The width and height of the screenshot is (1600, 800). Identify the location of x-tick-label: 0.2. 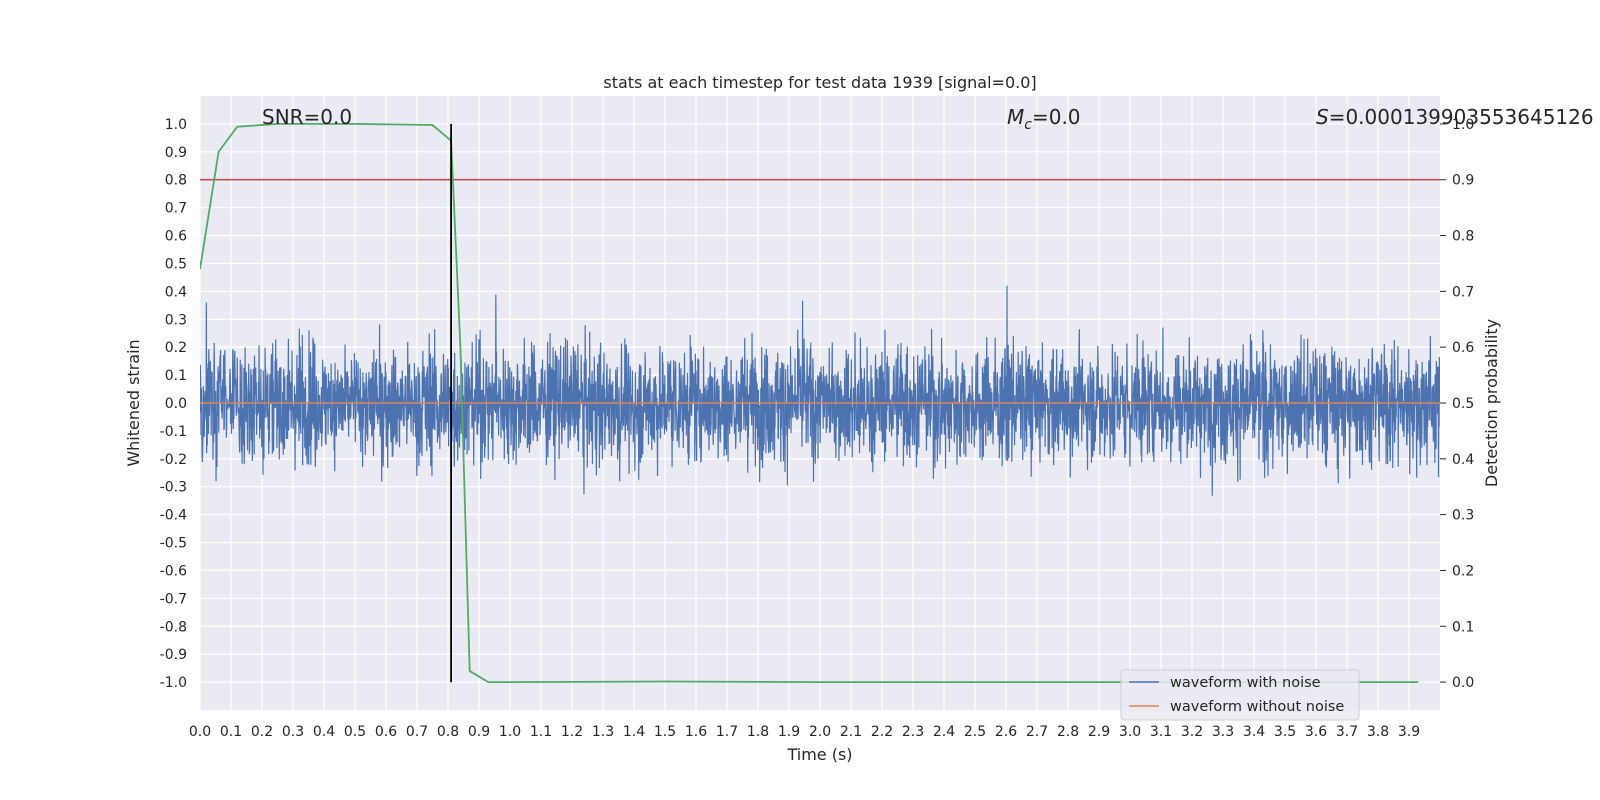
(262, 732).